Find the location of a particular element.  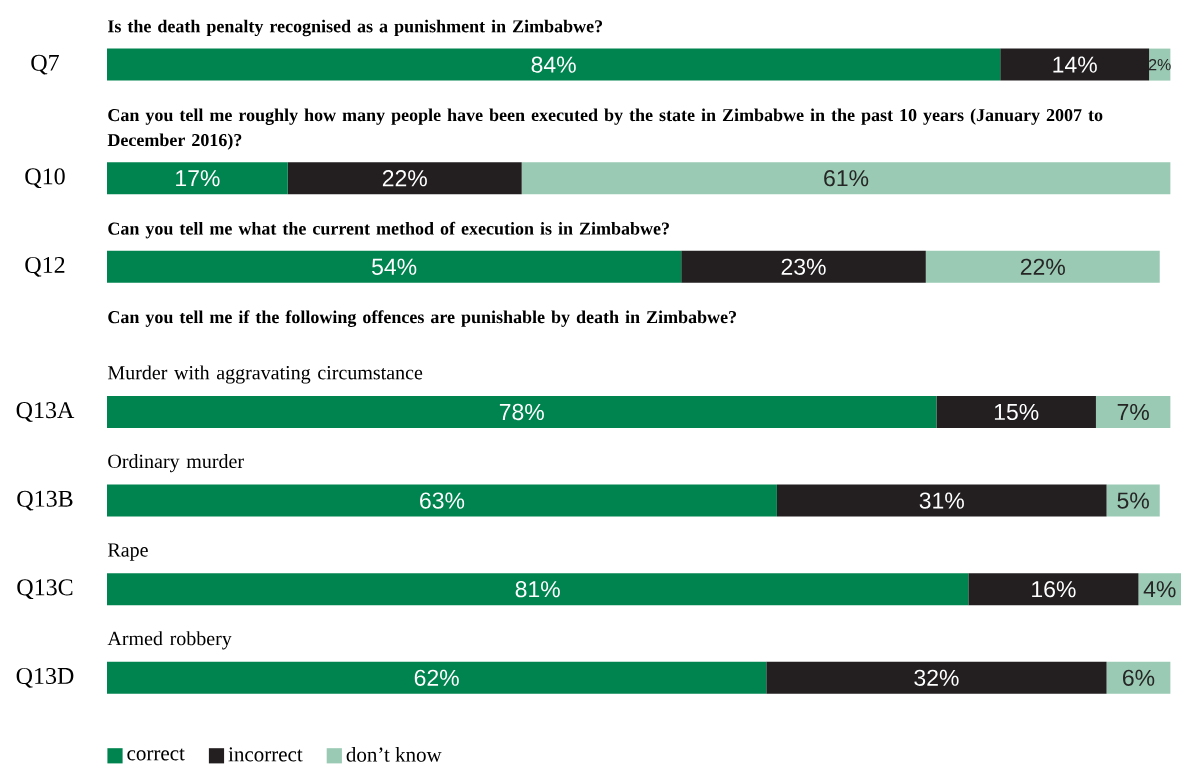

data-label: 16% is located at coordinates (1054, 589).